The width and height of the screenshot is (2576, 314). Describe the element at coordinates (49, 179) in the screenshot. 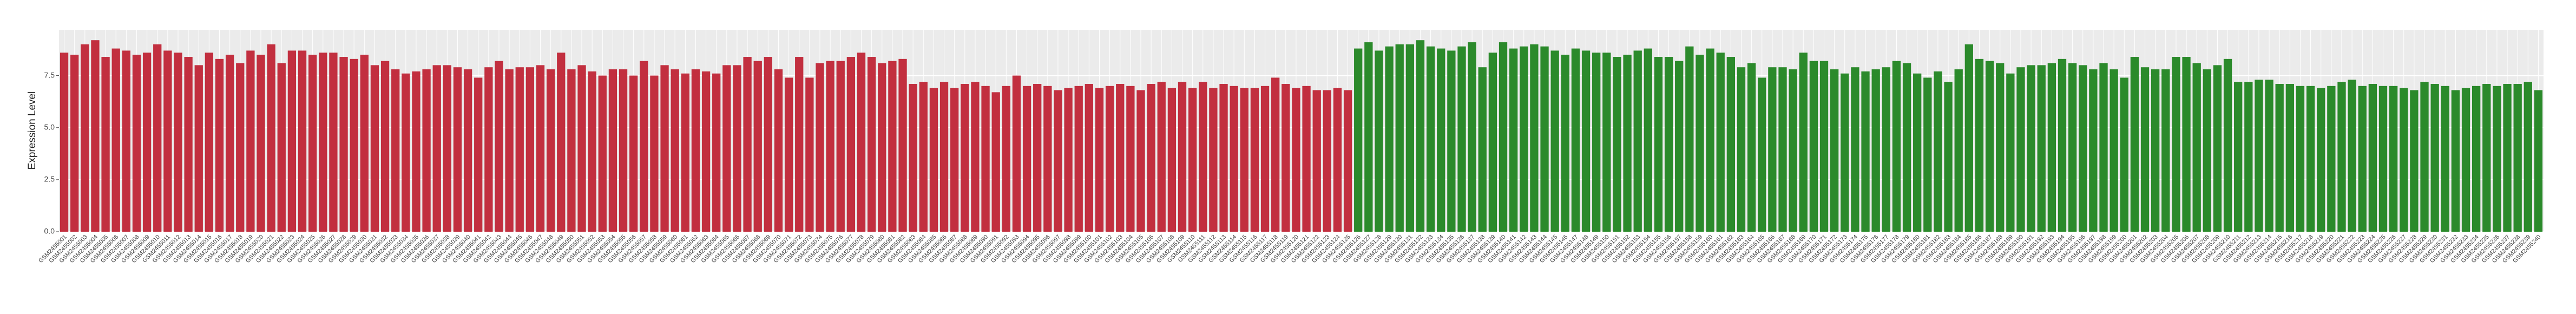

I see `y-tick-label: 2.5` at that location.